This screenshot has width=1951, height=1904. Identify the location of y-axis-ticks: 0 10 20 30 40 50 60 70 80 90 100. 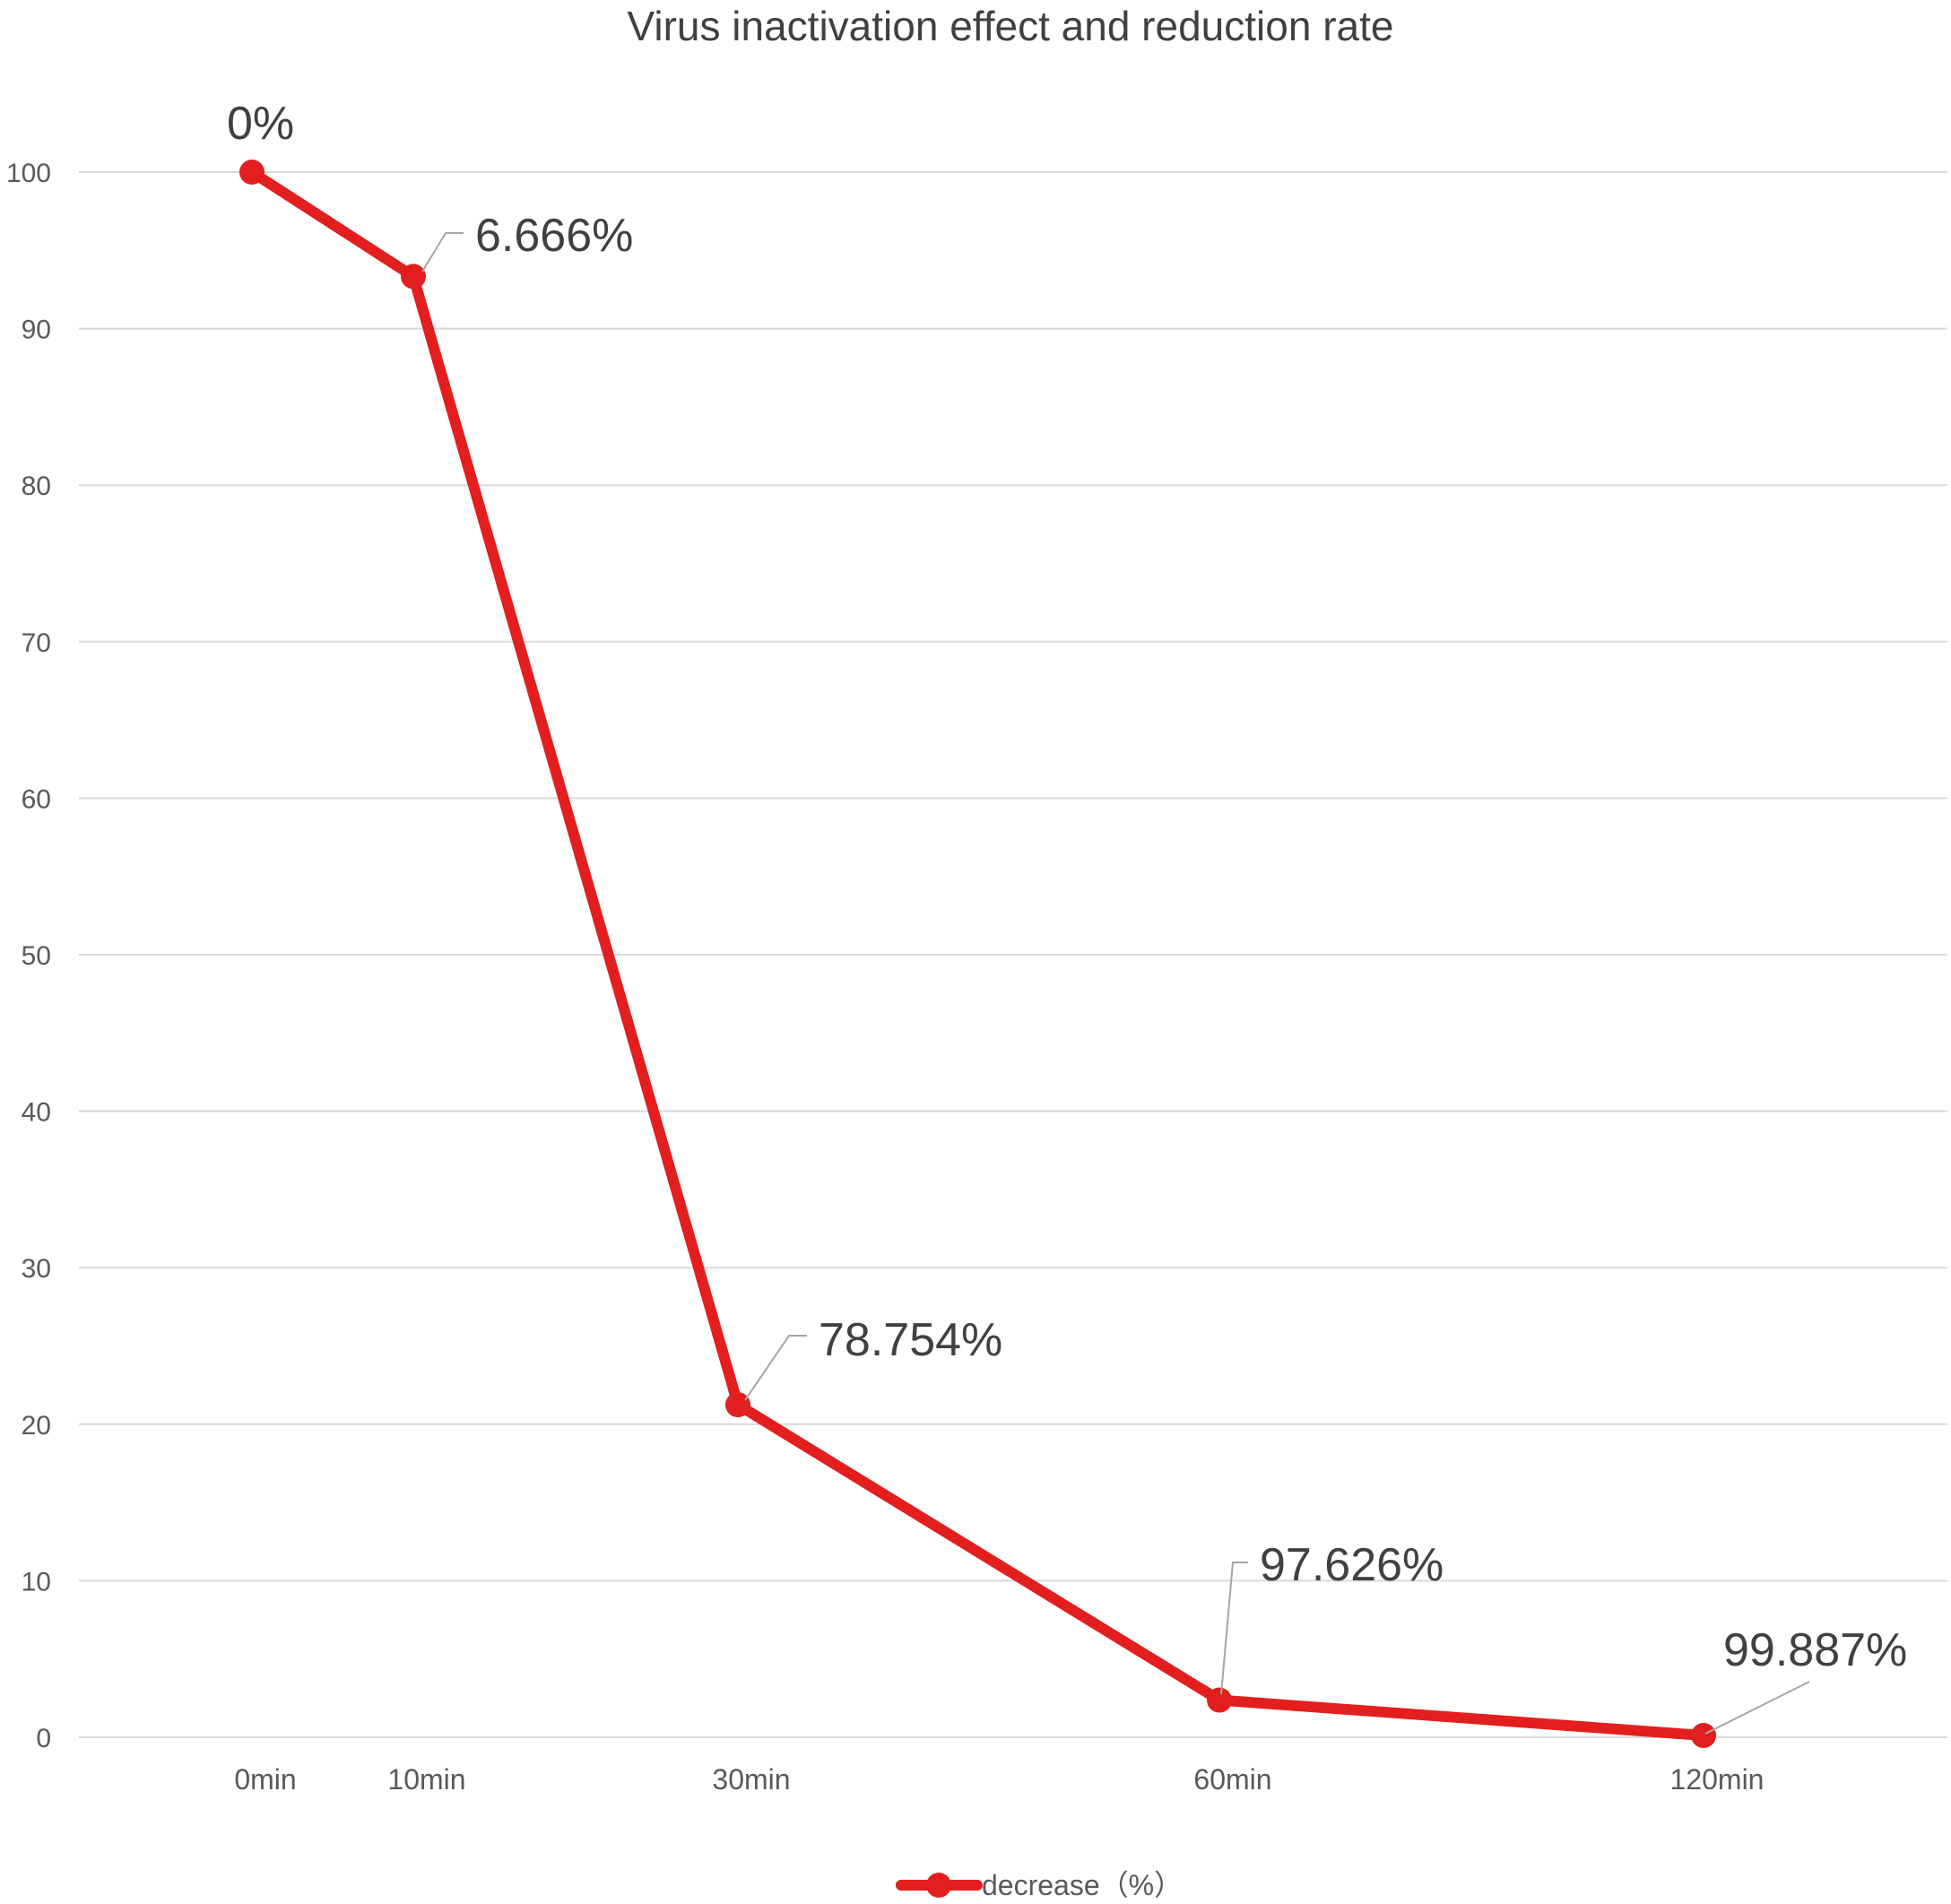
(28, 956).